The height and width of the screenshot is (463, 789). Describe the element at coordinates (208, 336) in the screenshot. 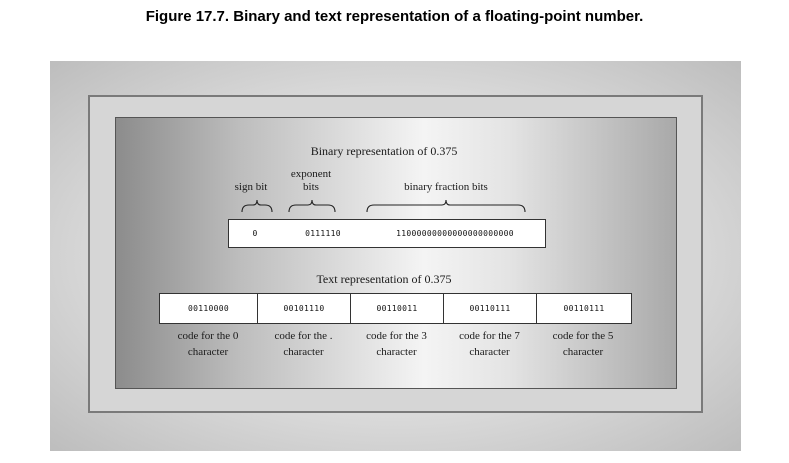

I see `byte-caption-line1: code for the 0` at that location.